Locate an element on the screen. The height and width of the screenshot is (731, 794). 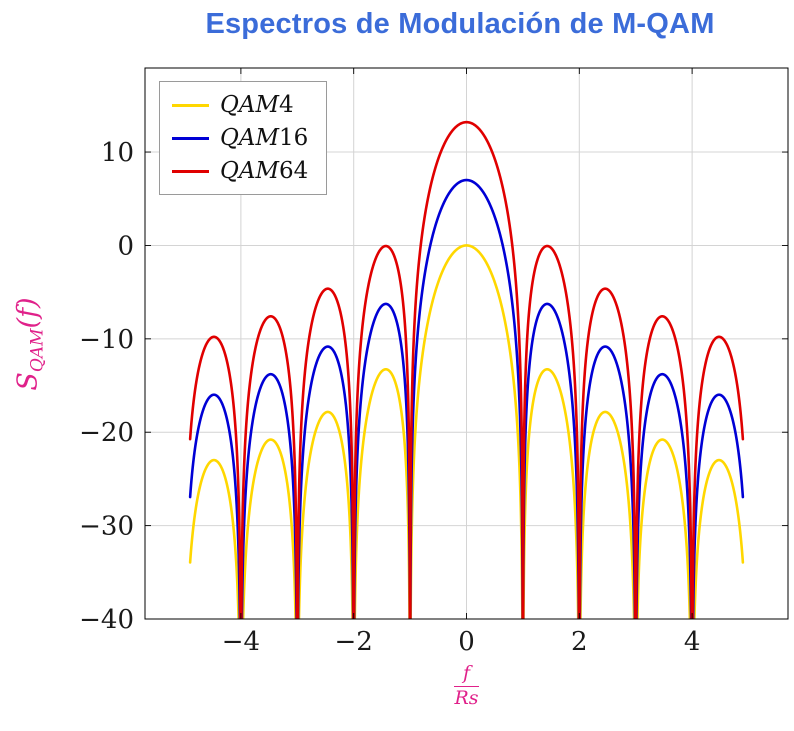
chart-title: Espectros de Modulación de M-QAM is located at coordinates (460, 24).